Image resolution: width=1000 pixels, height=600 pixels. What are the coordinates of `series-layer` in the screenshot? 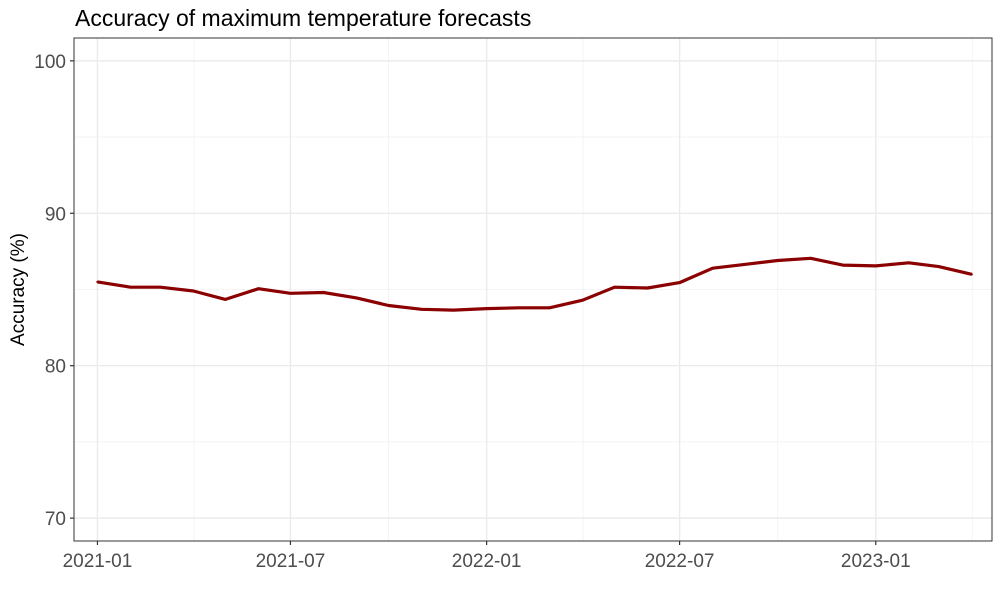 It's located at (534, 284).